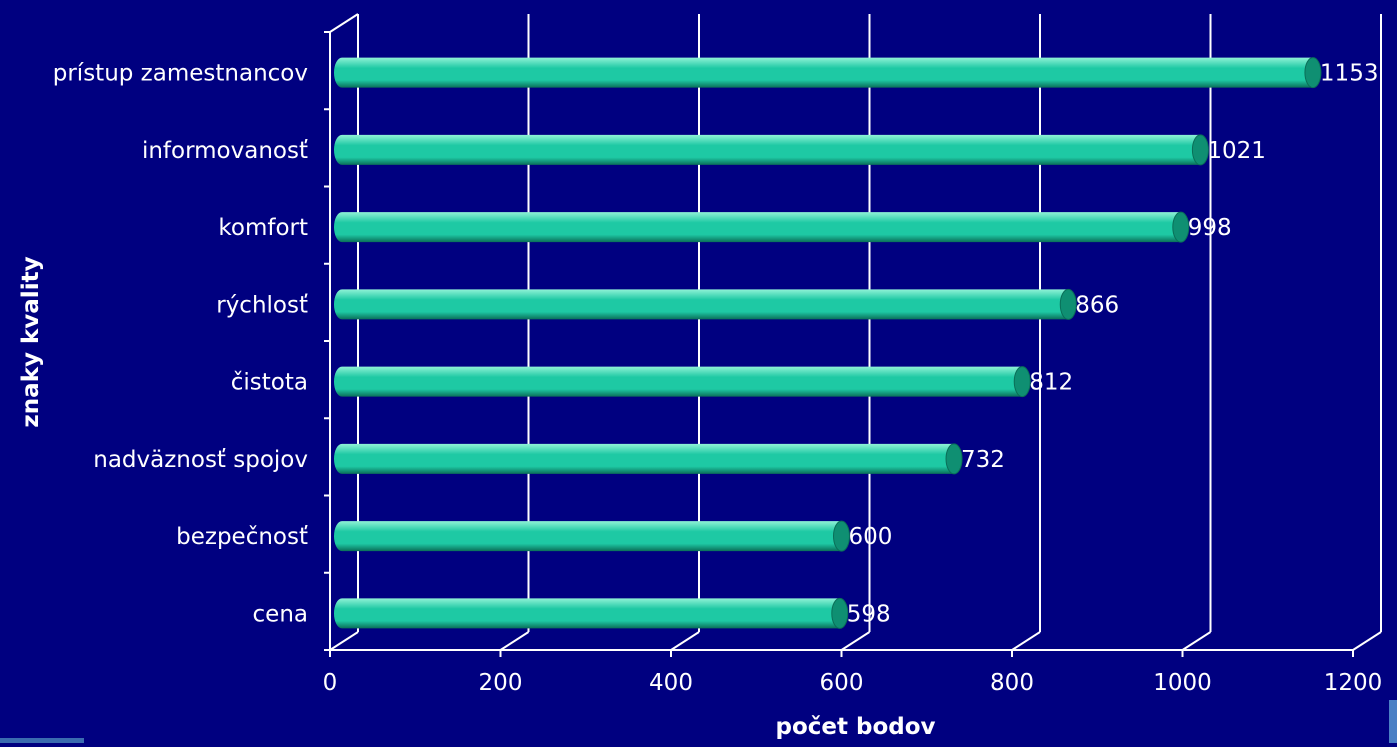 This screenshot has height=747, width=1397. I want to click on data-label: 866, so click(1097, 305).